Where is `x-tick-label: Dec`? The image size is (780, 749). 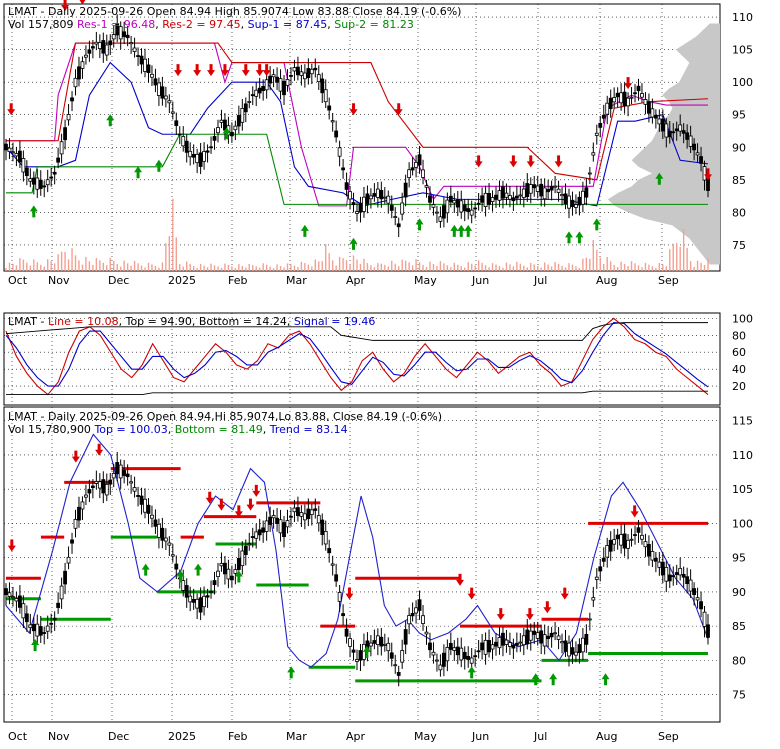 x-tick-label: Dec is located at coordinates (118, 736).